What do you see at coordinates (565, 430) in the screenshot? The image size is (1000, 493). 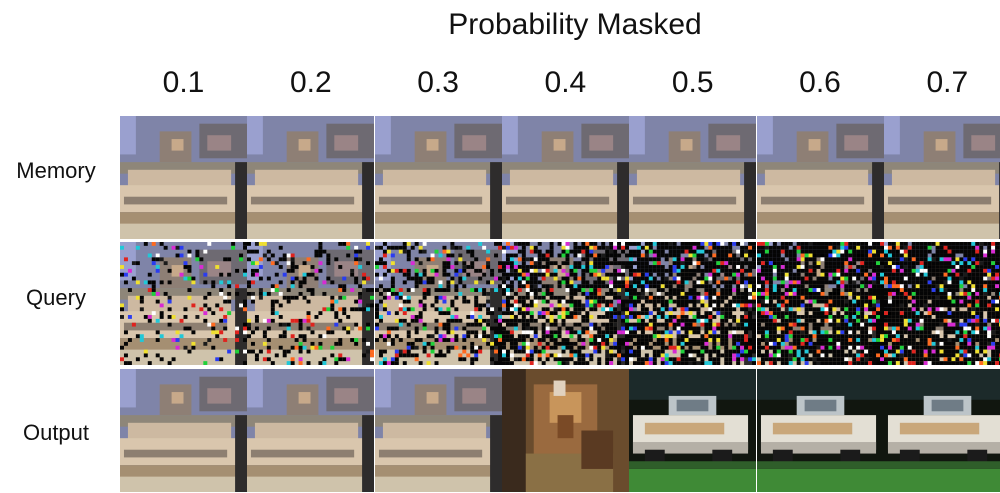 I see `output-image-cat` at bounding box center [565, 430].